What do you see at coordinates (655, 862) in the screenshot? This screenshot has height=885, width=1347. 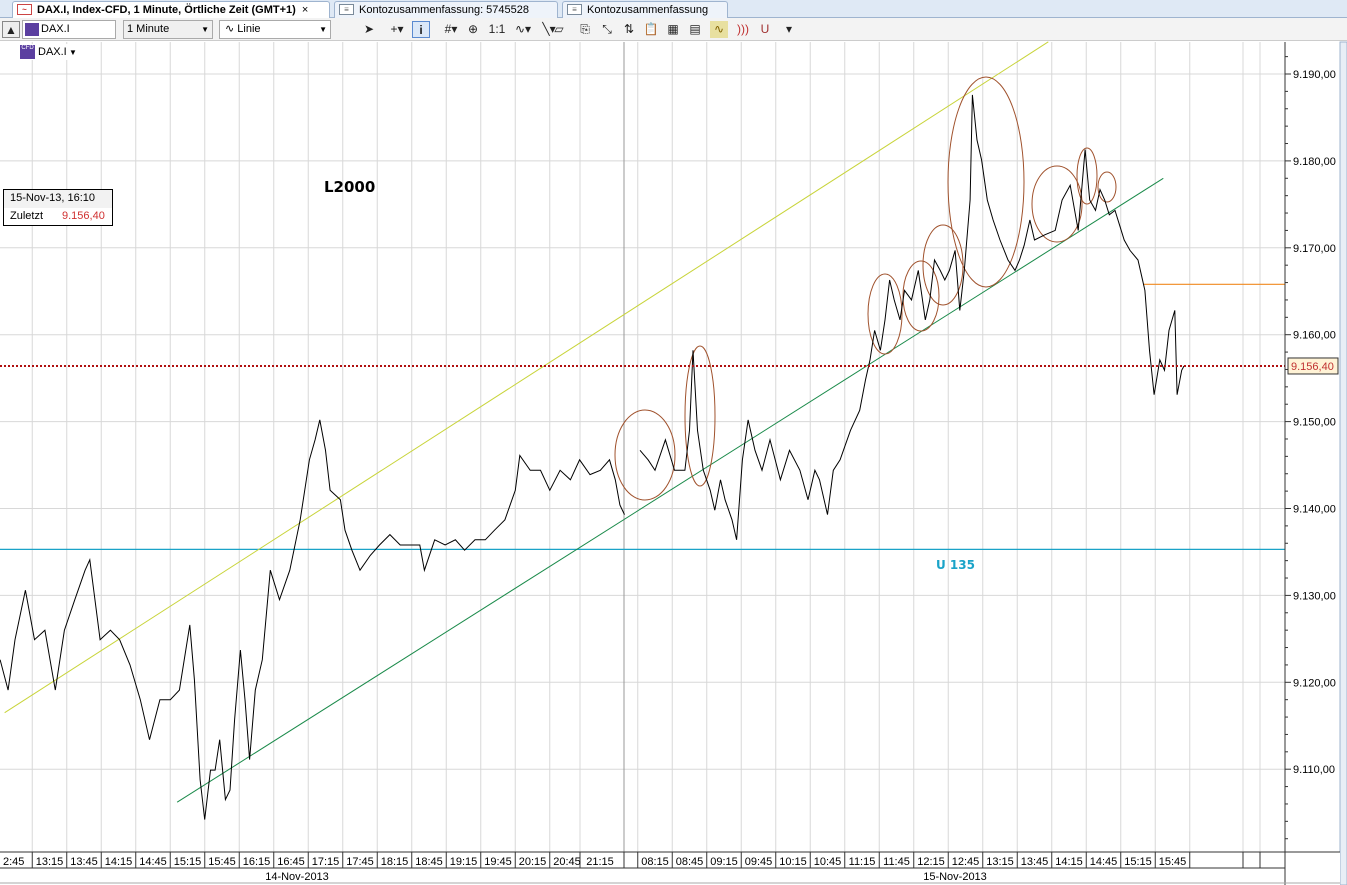 I see `x-tick-label: 08:15` at bounding box center [655, 862].